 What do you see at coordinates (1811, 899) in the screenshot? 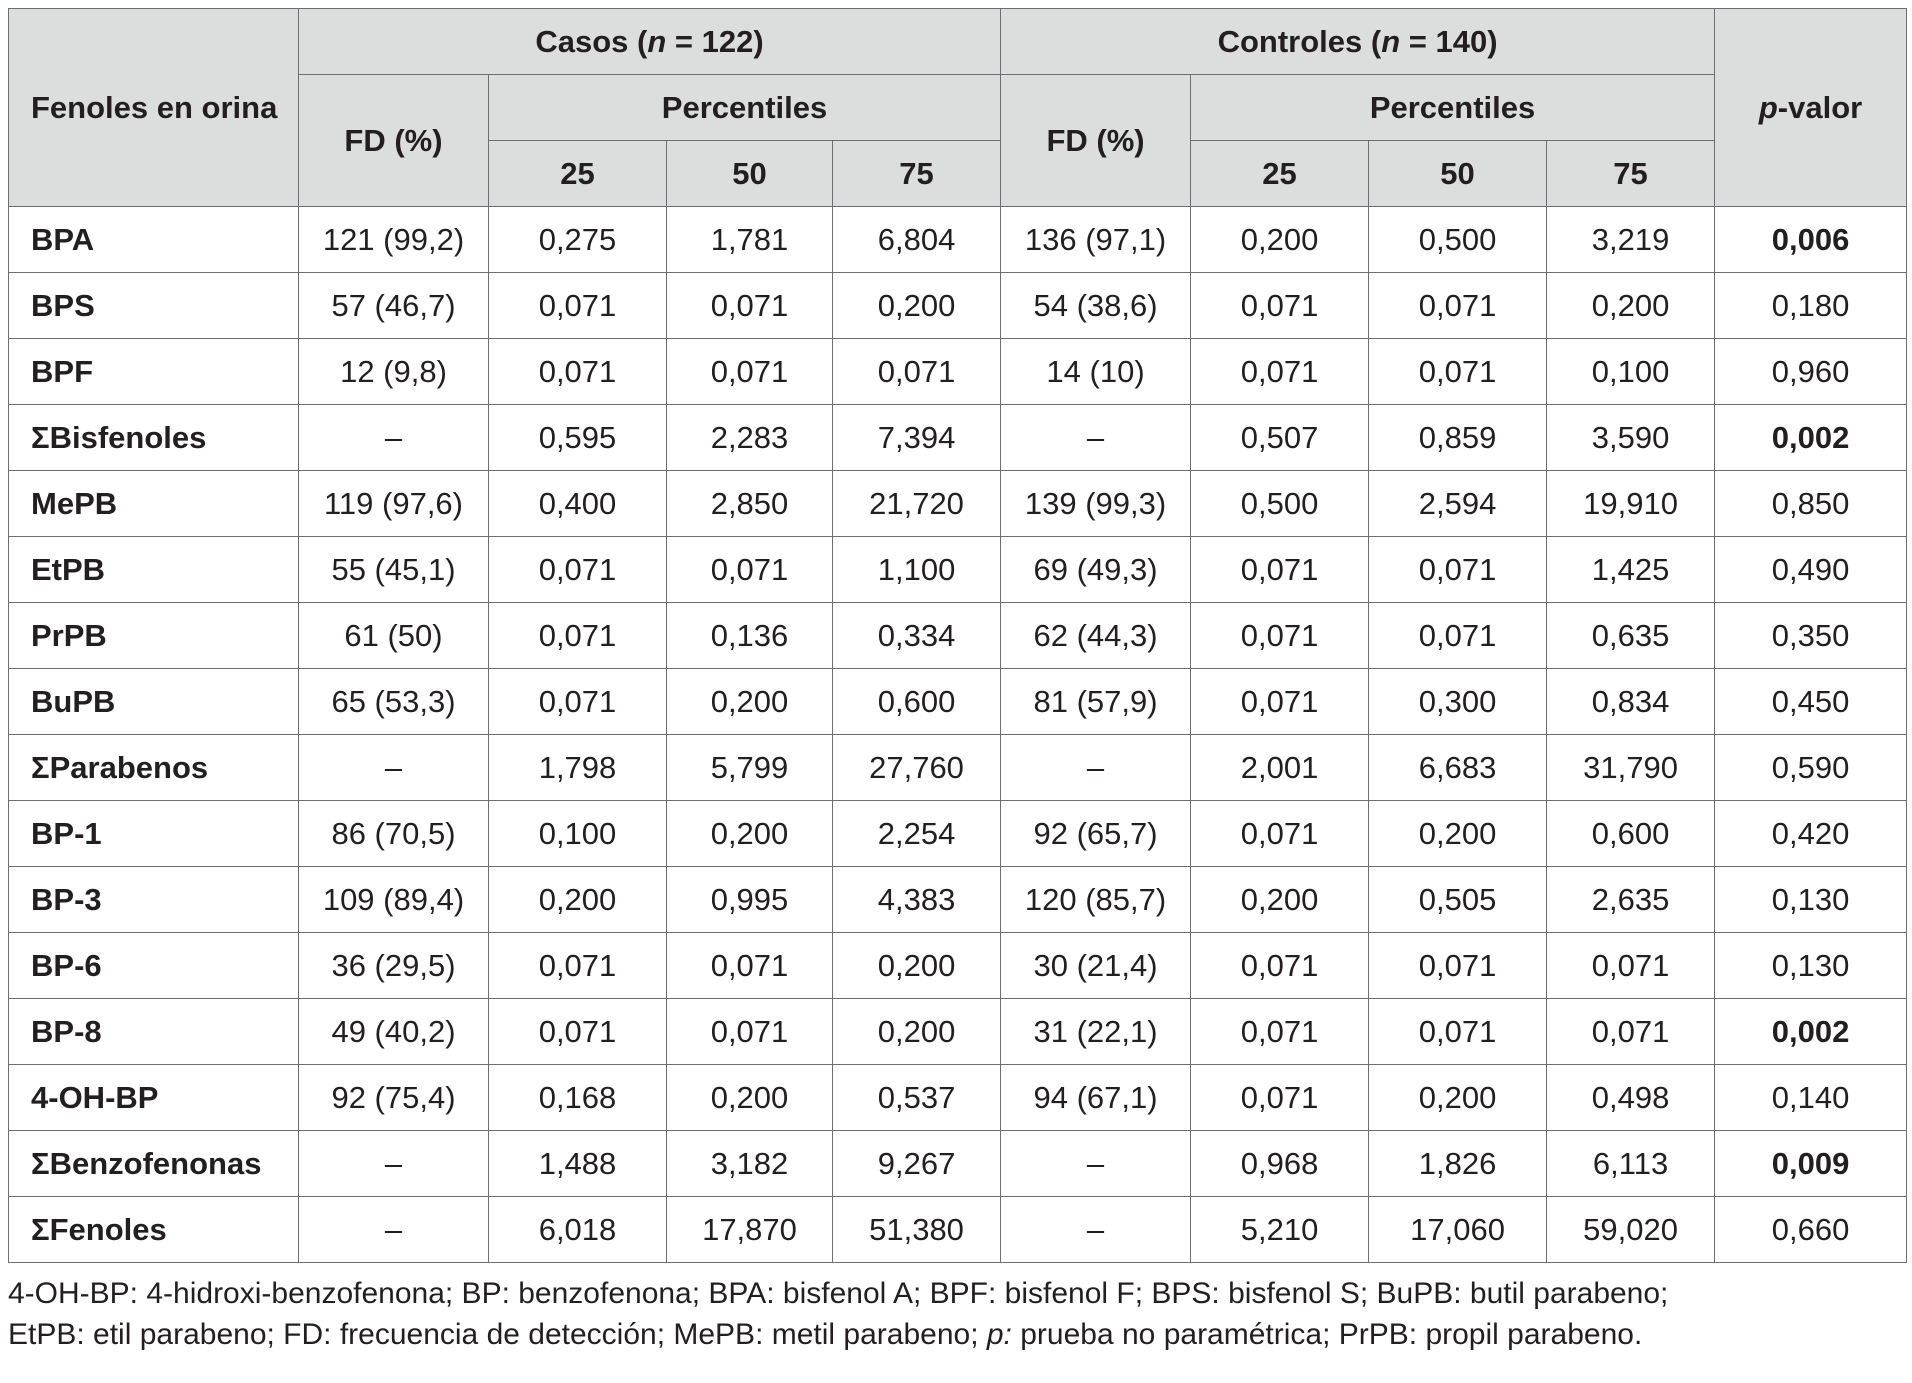
I see `p-value-cell: 0,130` at bounding box center [1811, 899].